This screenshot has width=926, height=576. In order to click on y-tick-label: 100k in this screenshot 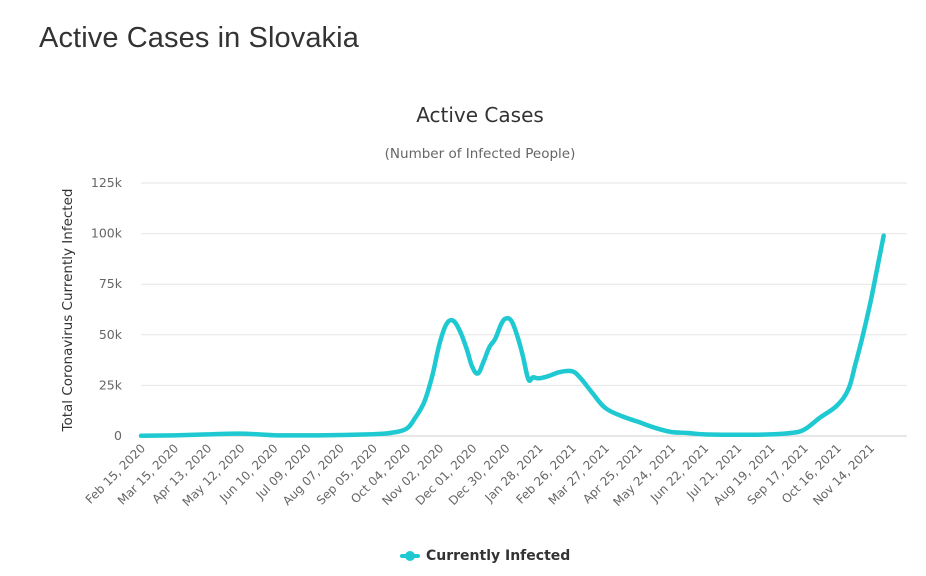, I will do `click(107, 233)`.